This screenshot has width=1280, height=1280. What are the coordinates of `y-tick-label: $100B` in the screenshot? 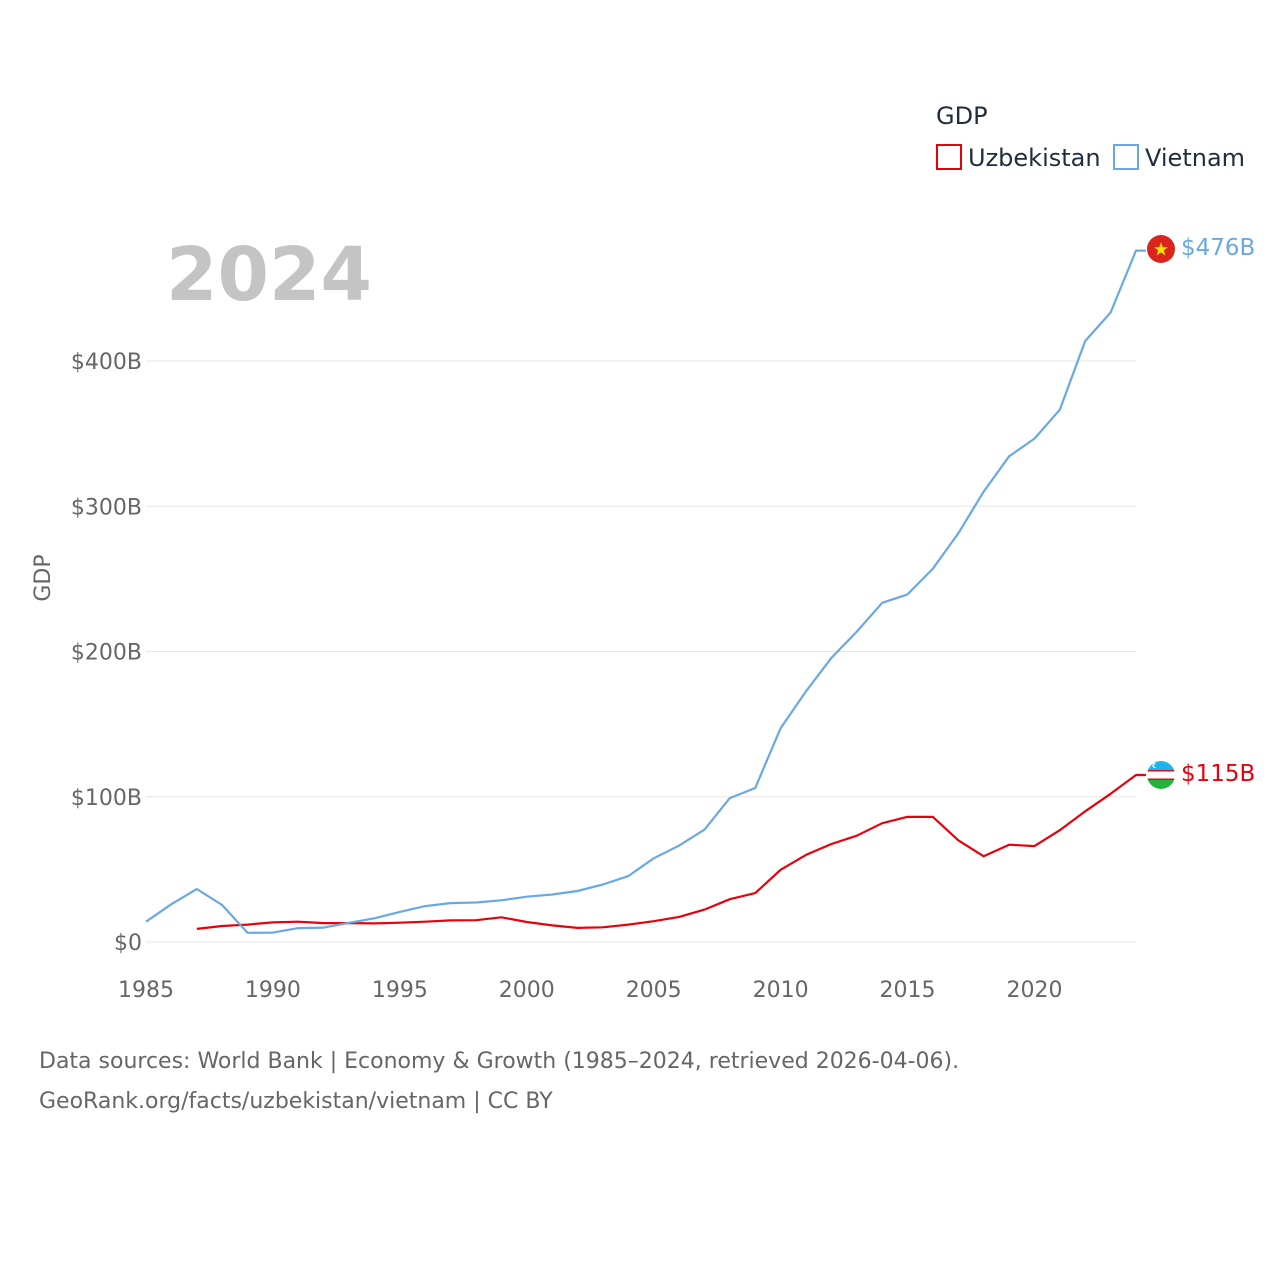 It's located at (106, 798).